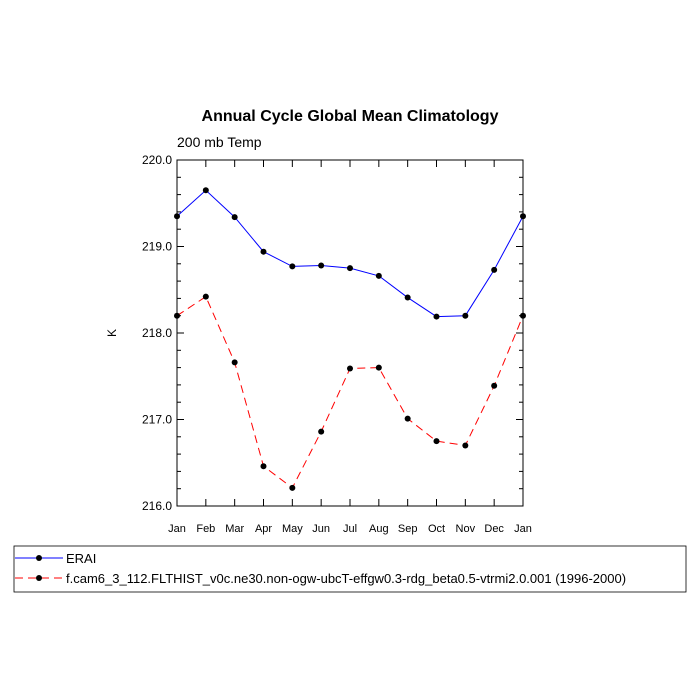 The image size is (700, 700). What do you see at coordinates (408, 529) in the screenshot?
I see `x-tick-label: Sep` at bounding box center [408, 529].